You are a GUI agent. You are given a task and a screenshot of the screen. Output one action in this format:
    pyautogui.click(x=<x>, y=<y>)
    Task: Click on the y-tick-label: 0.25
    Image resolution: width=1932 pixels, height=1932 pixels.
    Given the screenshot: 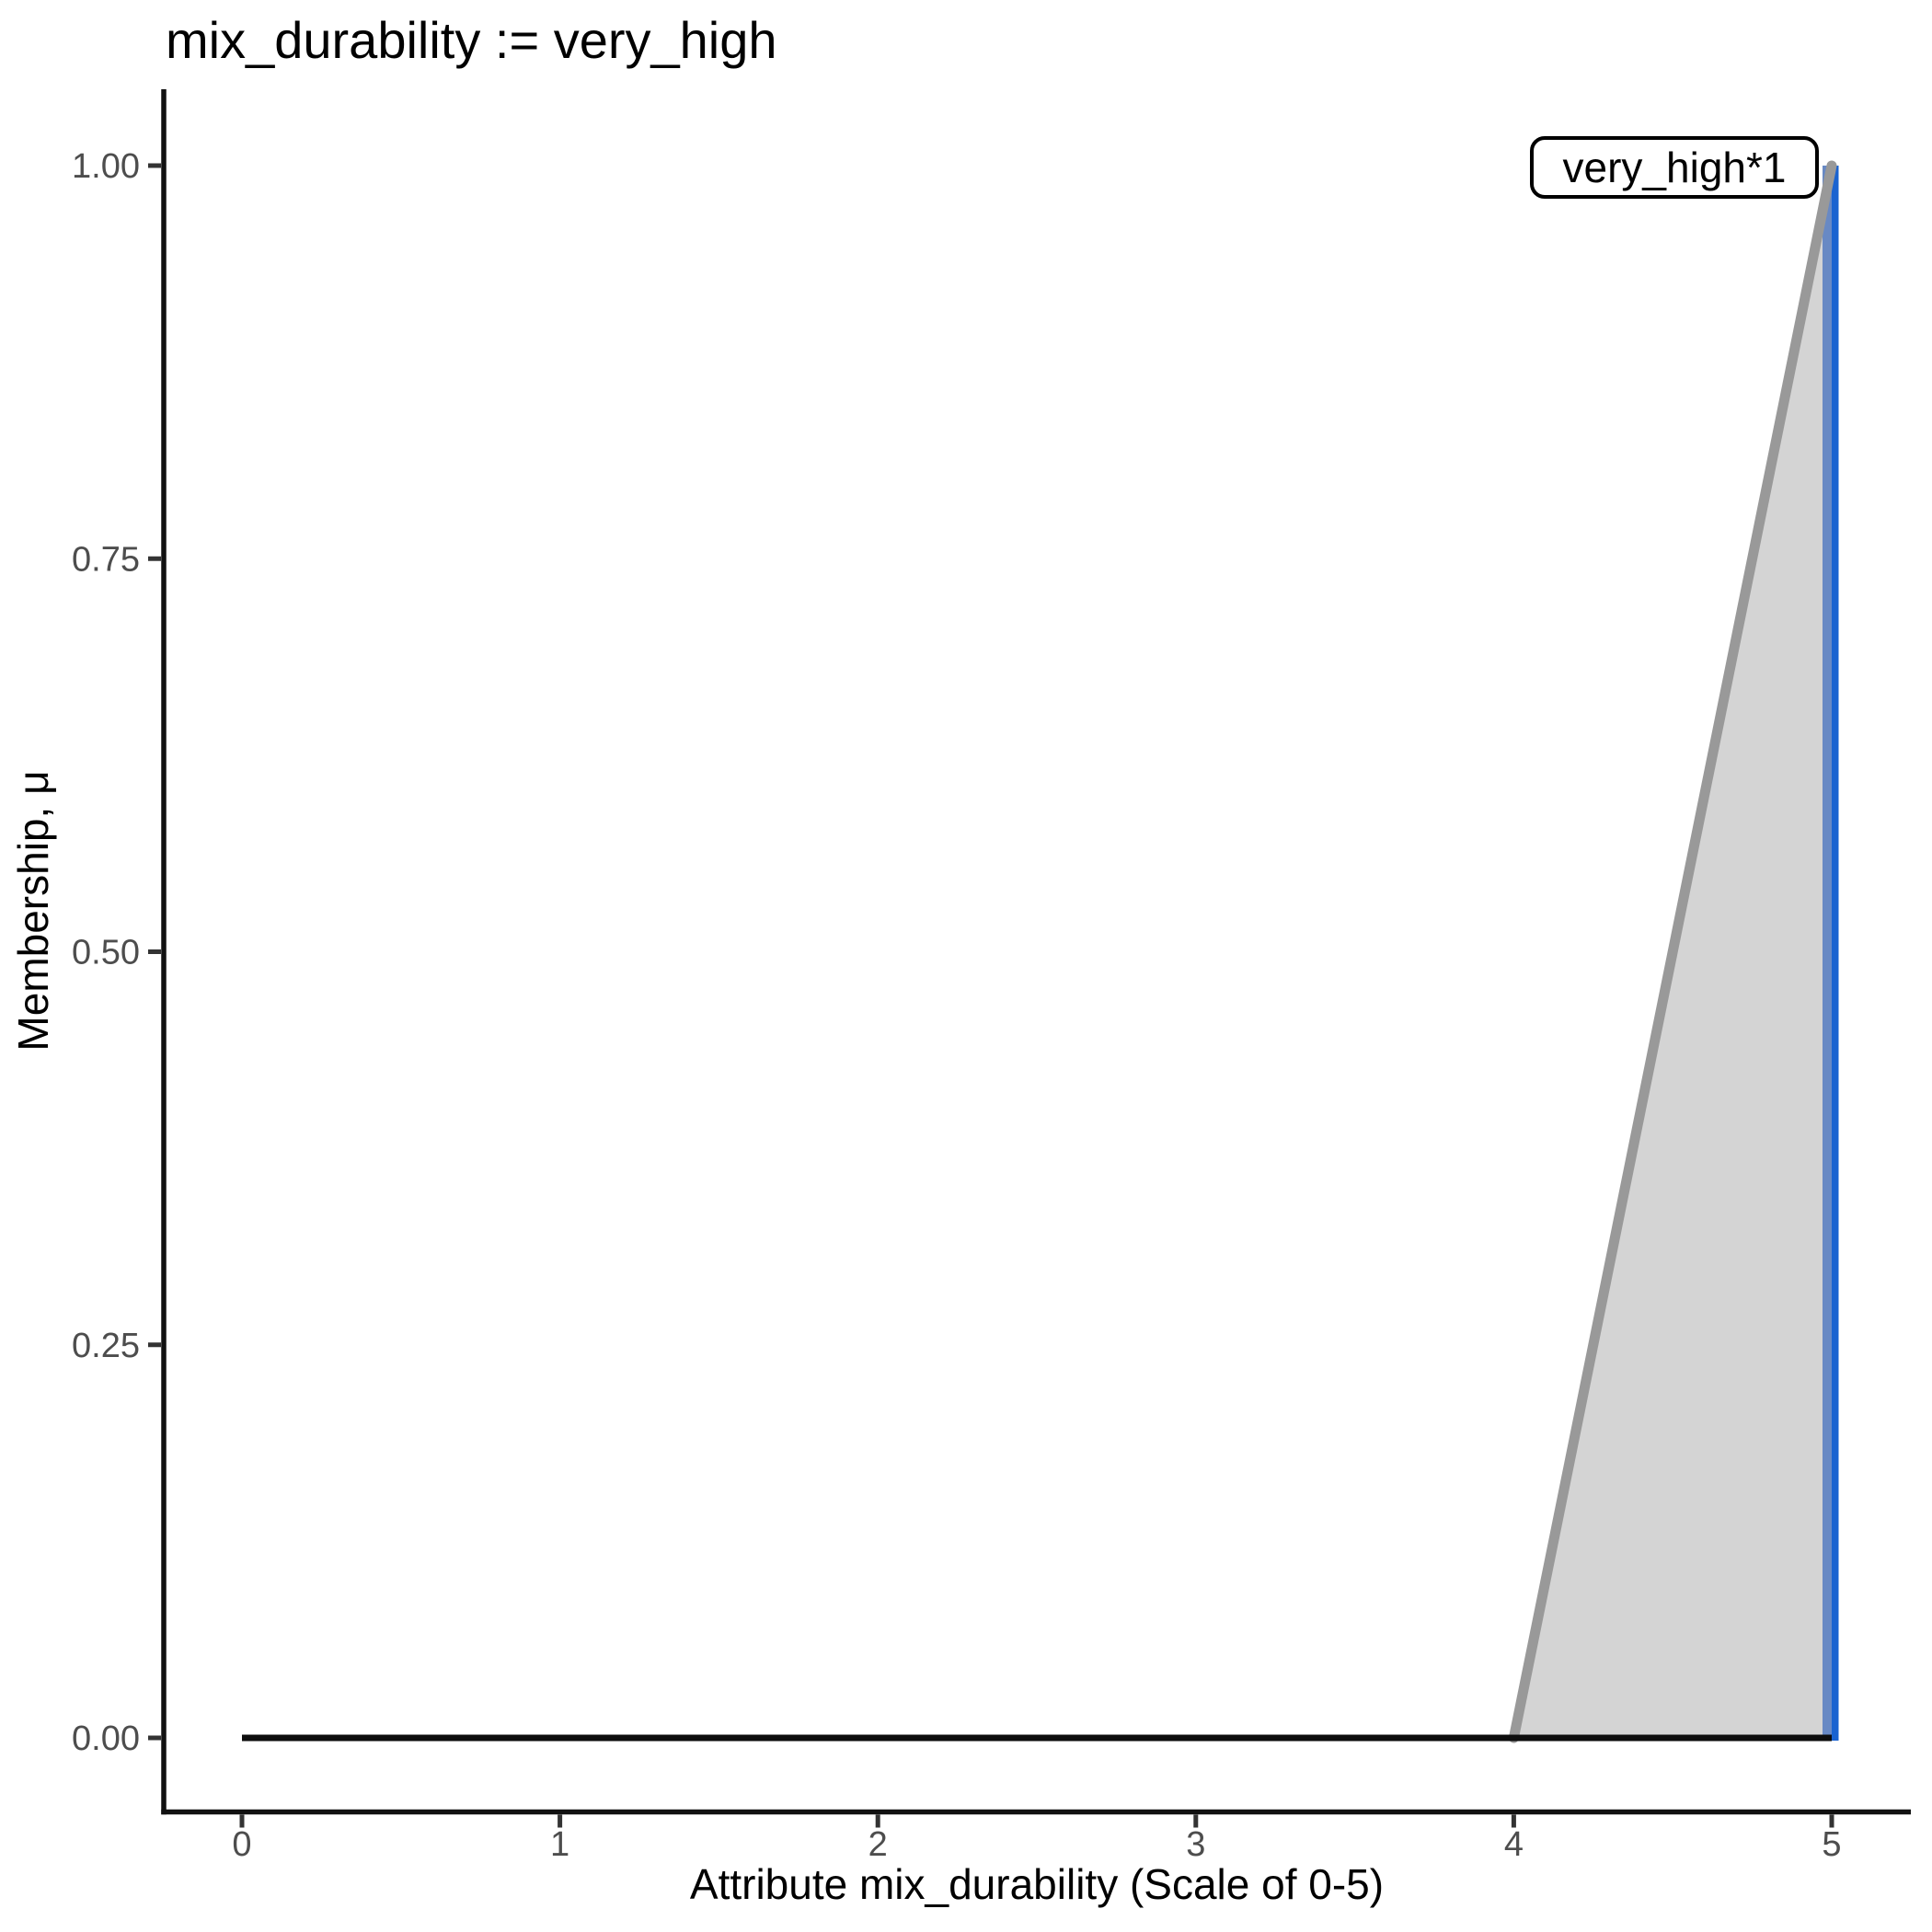 What is the action you would take?
    pyautogui.click(x=106, y=1346)
    